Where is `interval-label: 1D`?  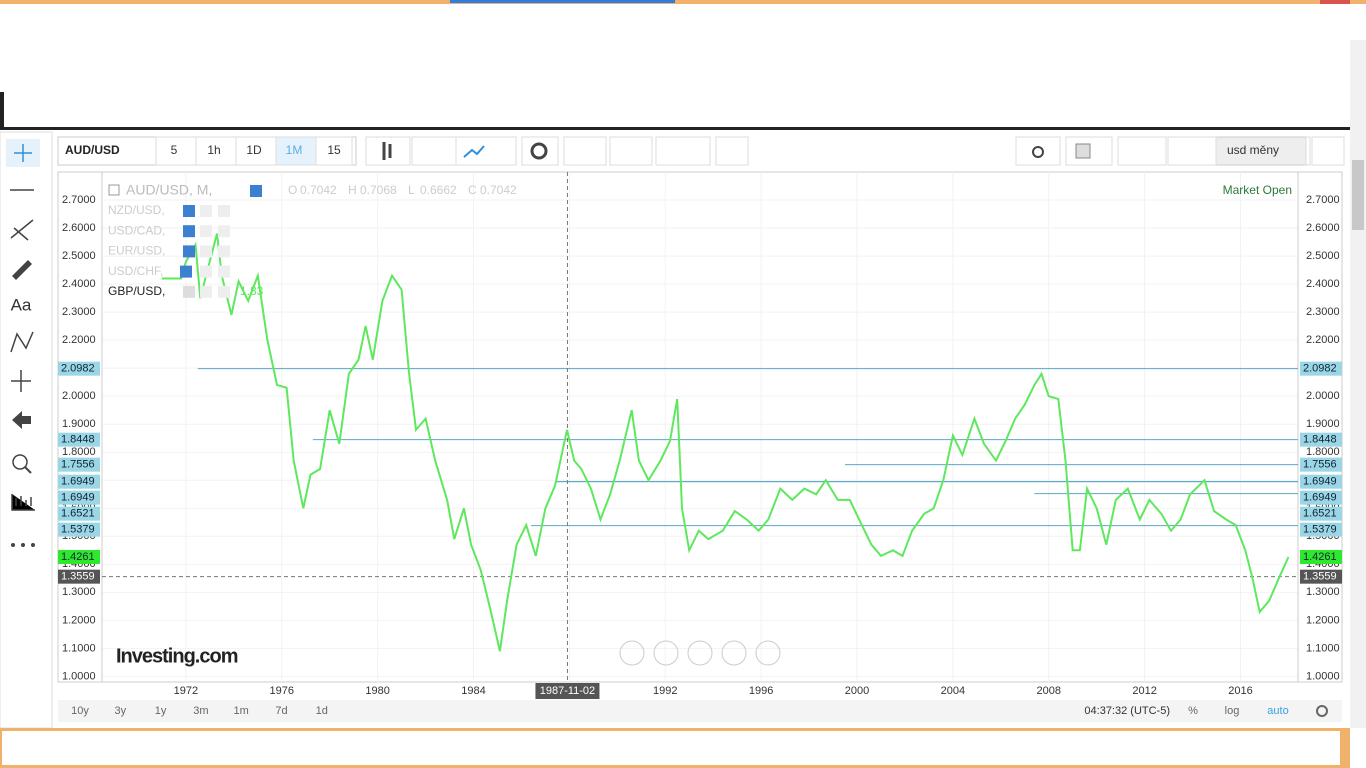
interval-label: 1D is located at coordinates (254, 150).